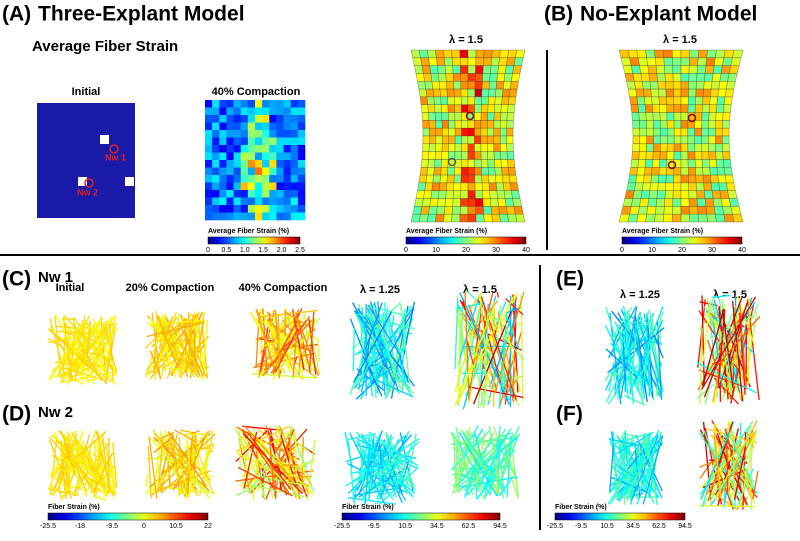 Image resolution: width=800 pixels, height=541 pixels. Describe the element at coordinates (569, 414) in the screenshot. I see `panel-label: (F)` at that location.